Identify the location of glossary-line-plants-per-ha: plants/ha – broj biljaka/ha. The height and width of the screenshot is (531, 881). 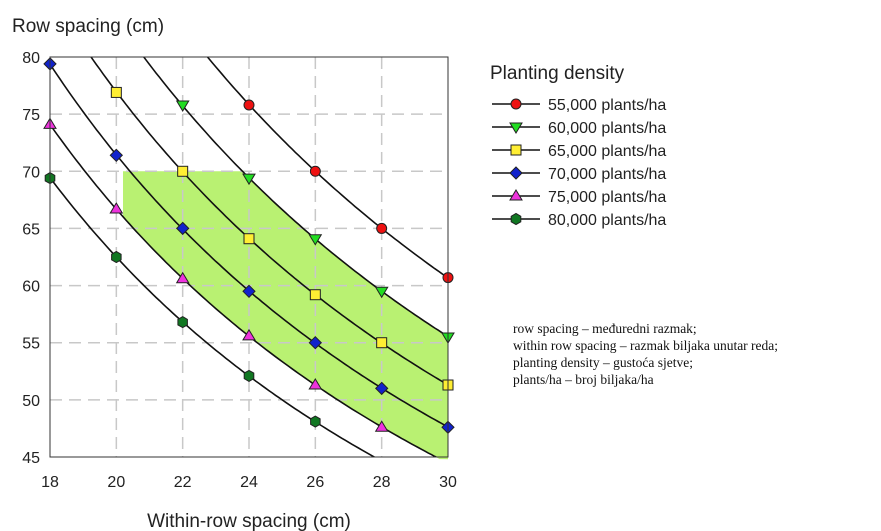
(583, 379).